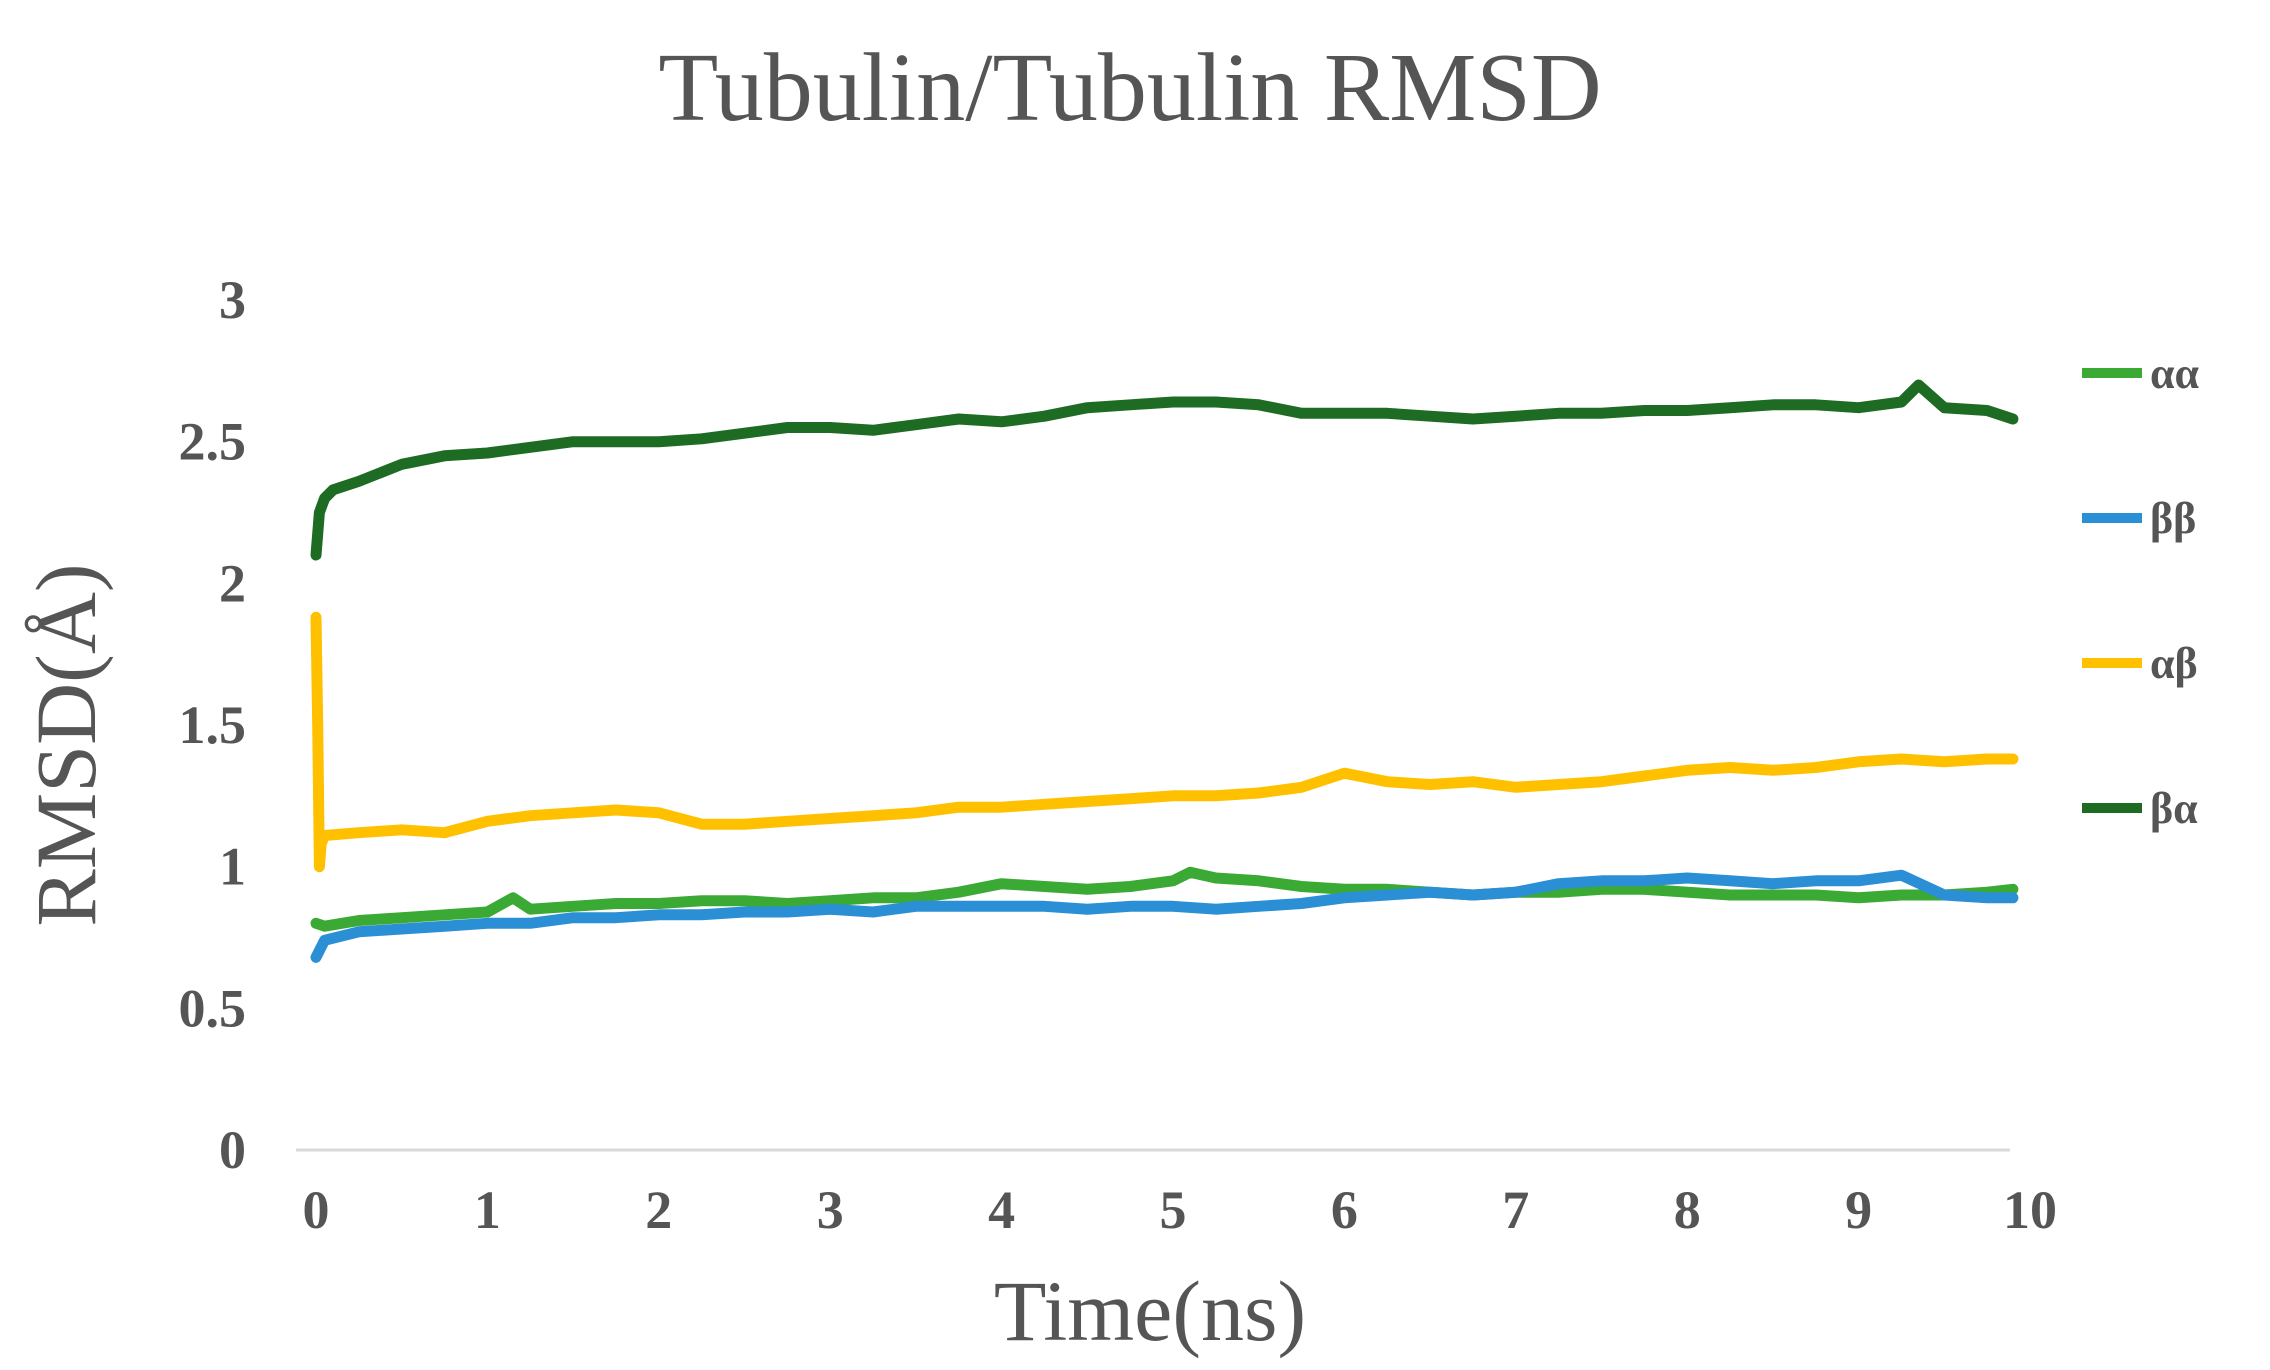 The width and height of the screenshot is (2270, 1370). What do you see at coordinates (2174, 663) in the screenshot?
I see `legend-label: αβ` at bounding box center [2174, 663].